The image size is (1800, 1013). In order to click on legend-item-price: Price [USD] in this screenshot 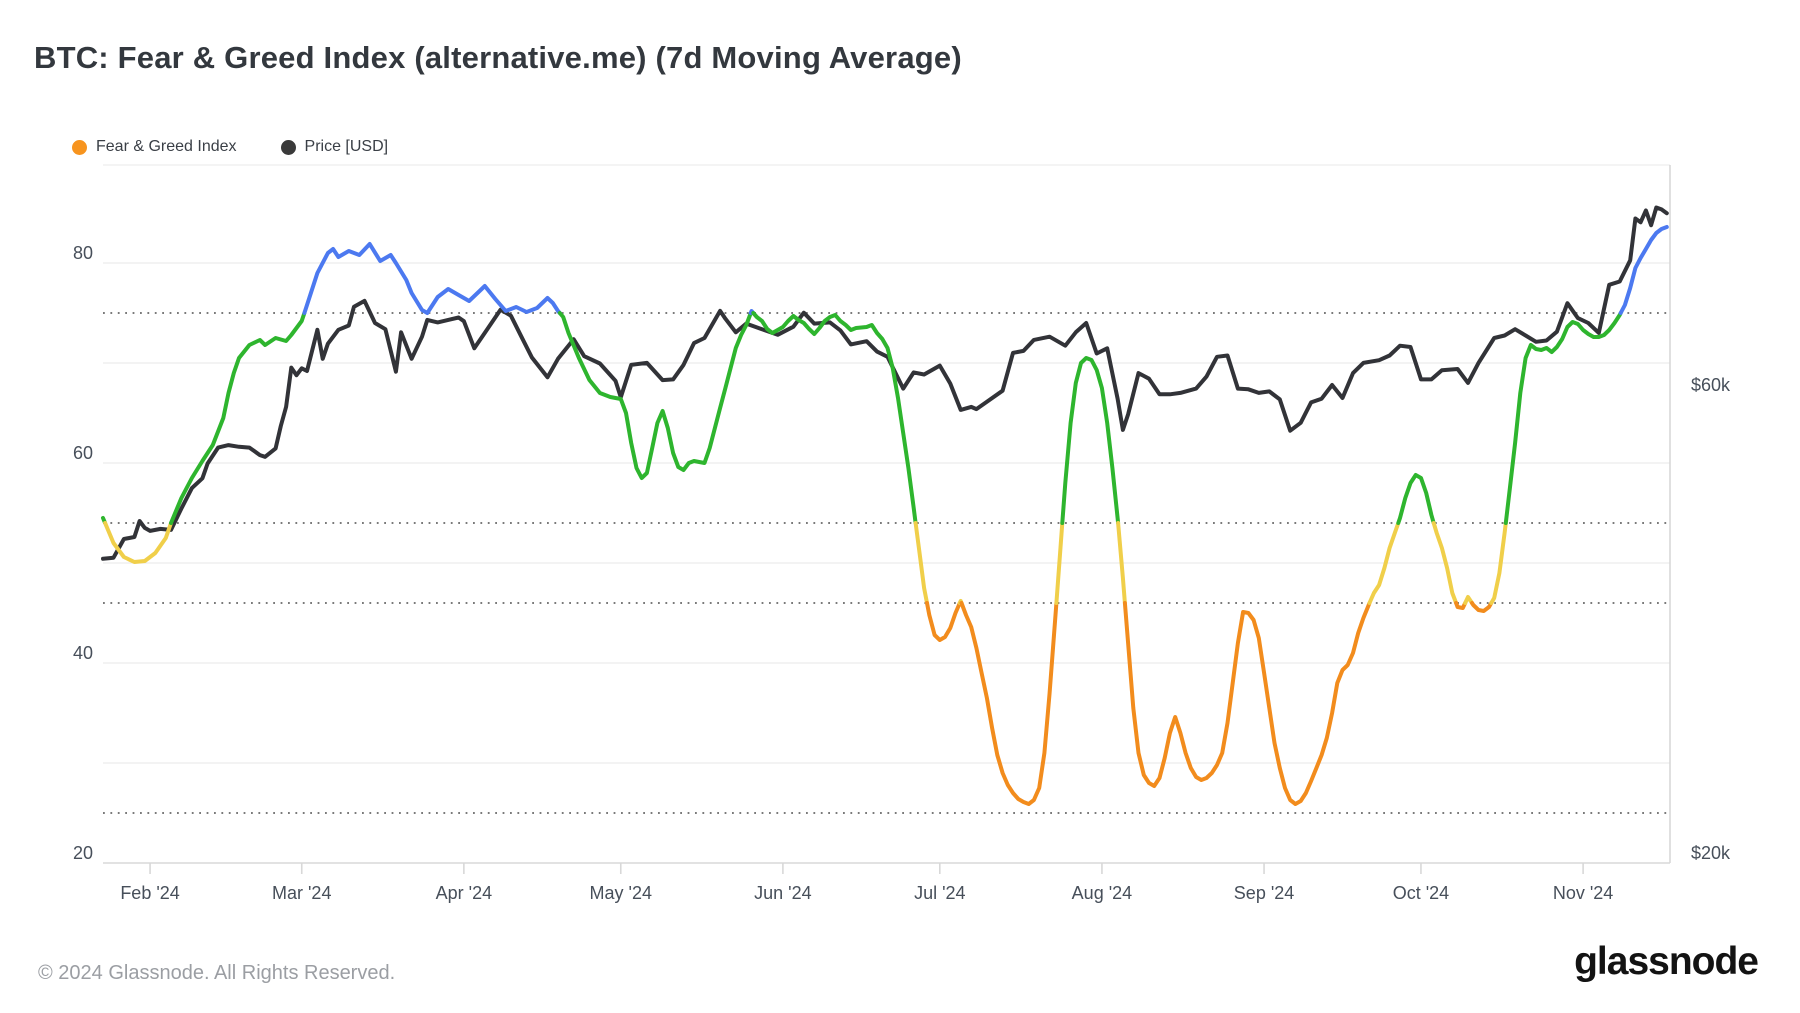, I will do `click(334, 147)`.